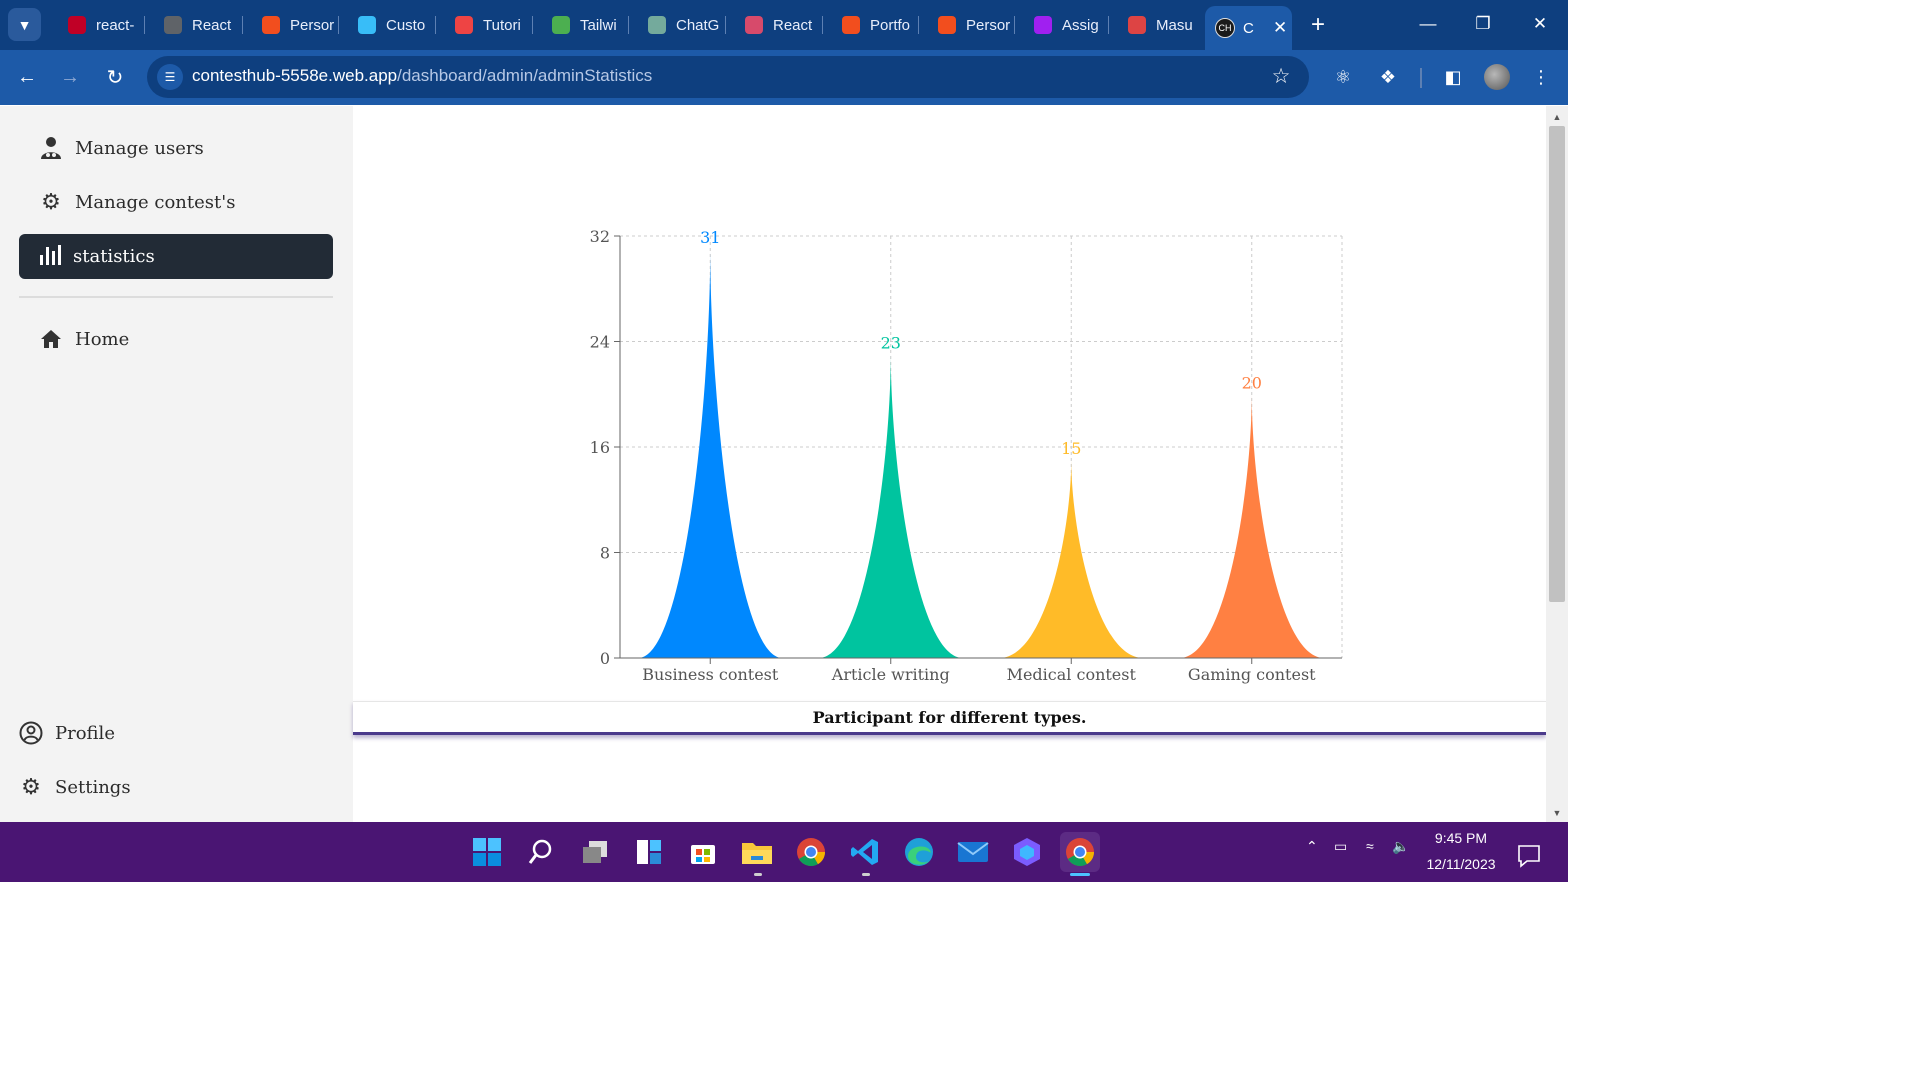 Image resolution: width=1920 pixels, height=1080 pixels. What do you see at coordinates (367, 25) in the screenshot?
I see `tailwind-icon` at bounding box center [367, 25].